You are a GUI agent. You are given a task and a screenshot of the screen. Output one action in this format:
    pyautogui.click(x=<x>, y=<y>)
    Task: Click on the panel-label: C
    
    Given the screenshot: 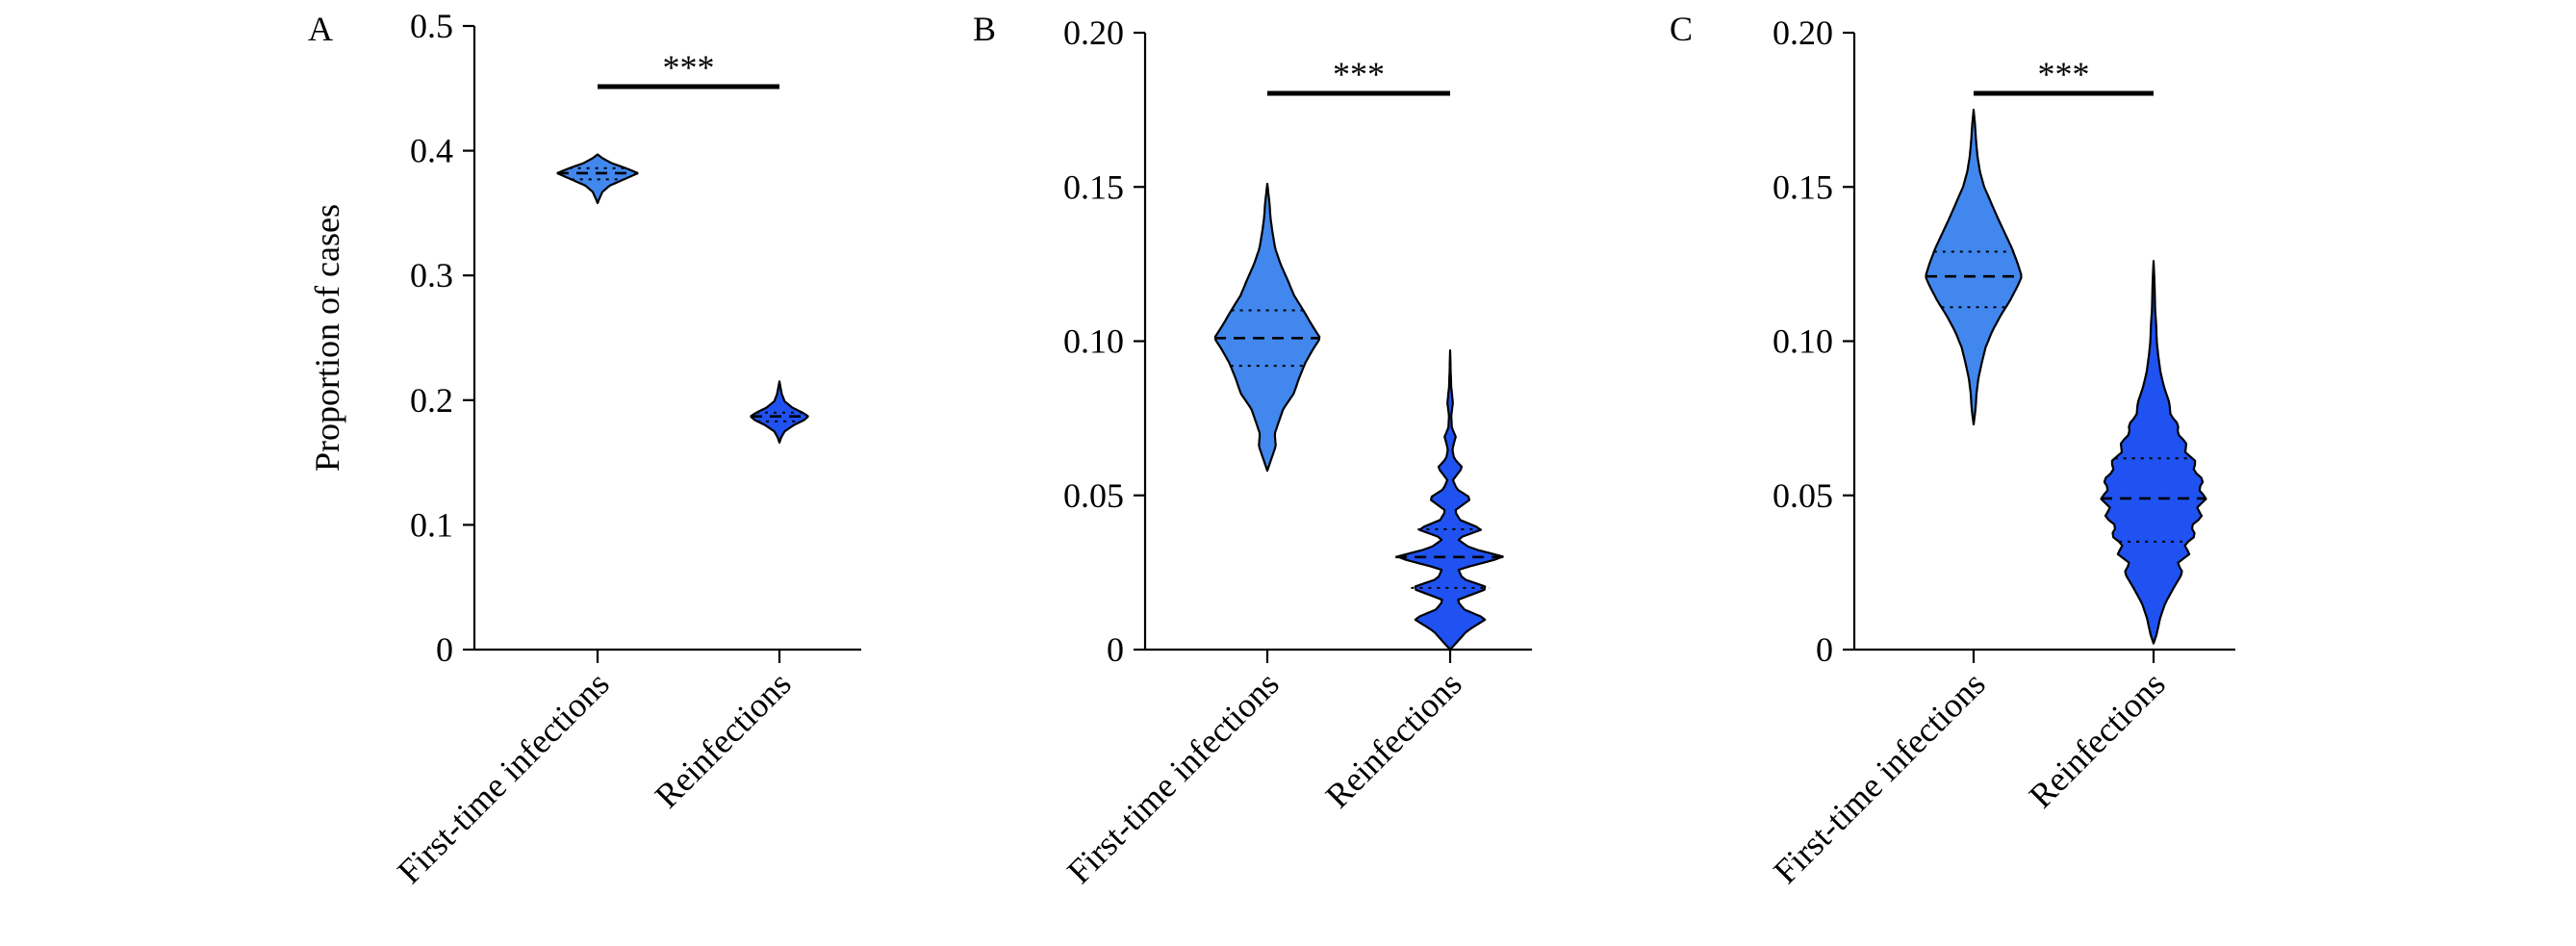 What is the action you would take?
    pyautogui.click(x=1681, y=29)
    